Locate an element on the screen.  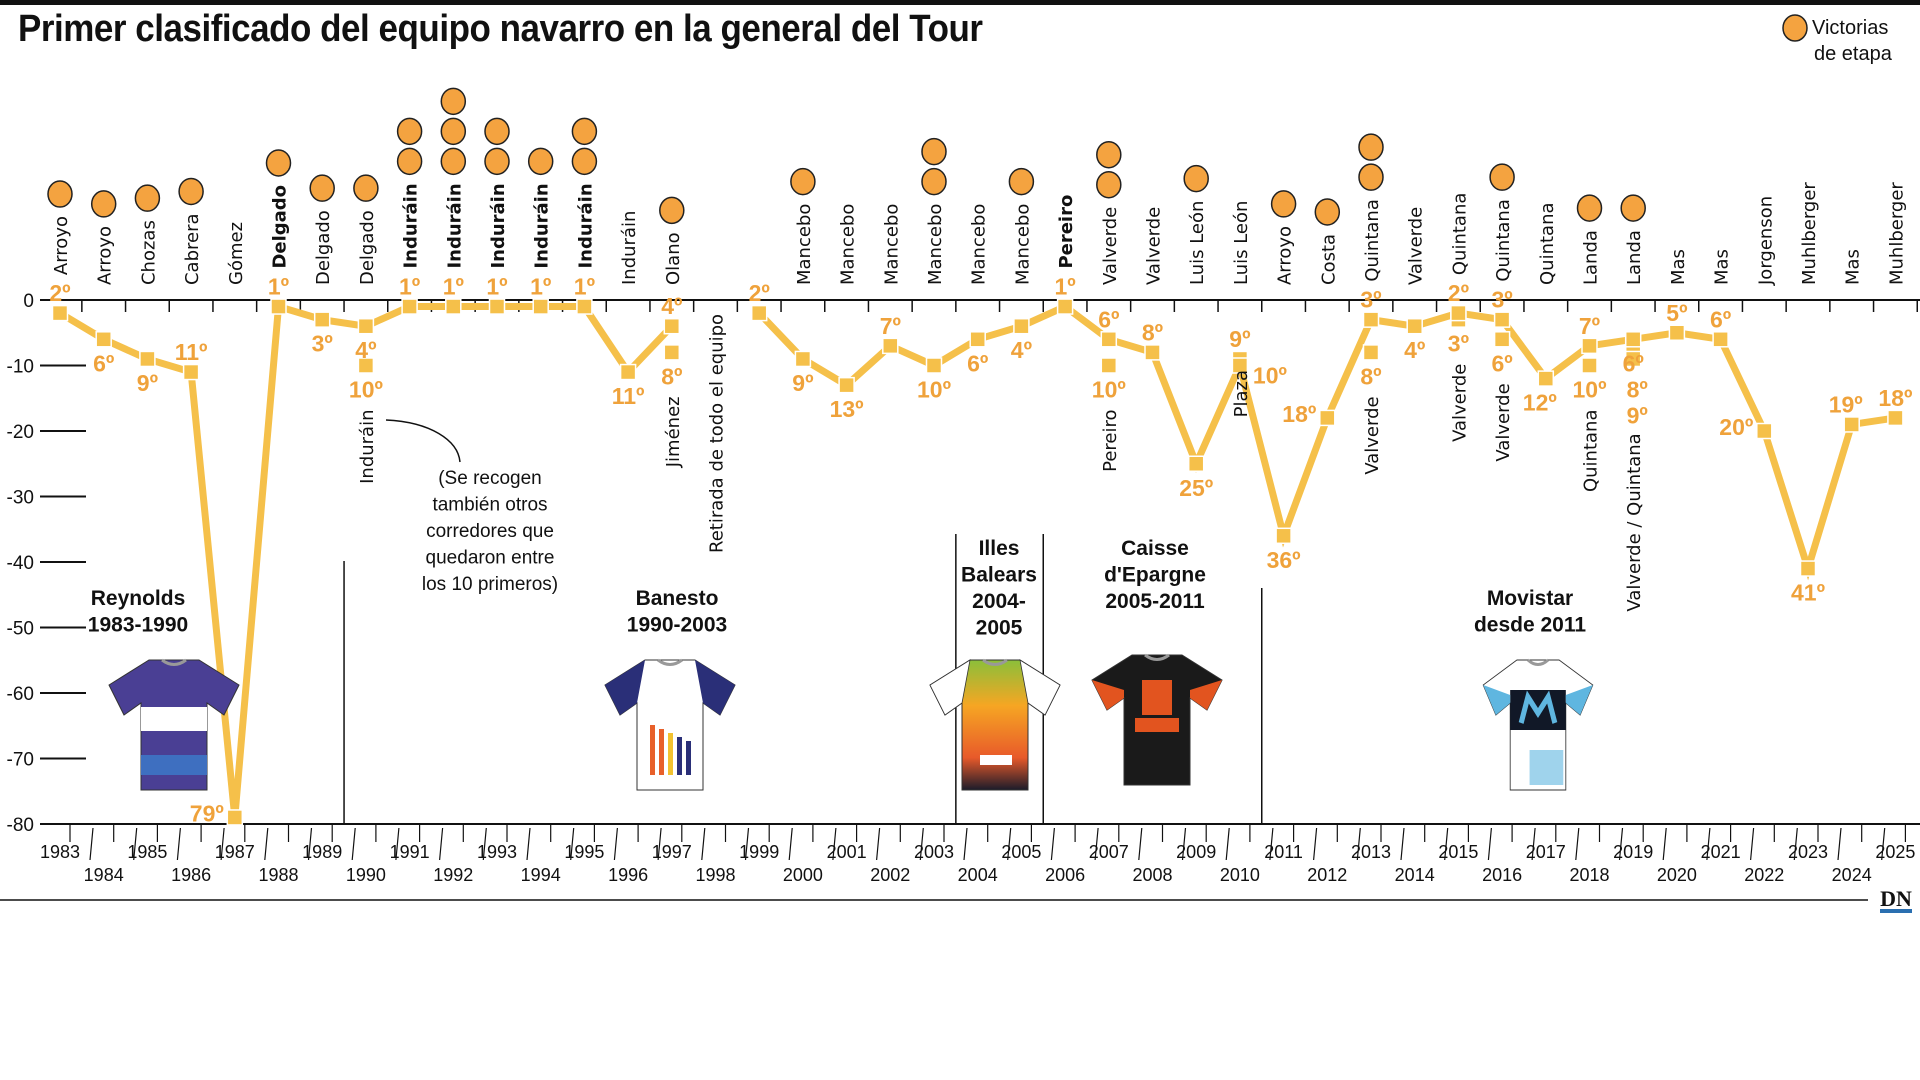
rank-label: 8º is located at coordinates (1370, 376).